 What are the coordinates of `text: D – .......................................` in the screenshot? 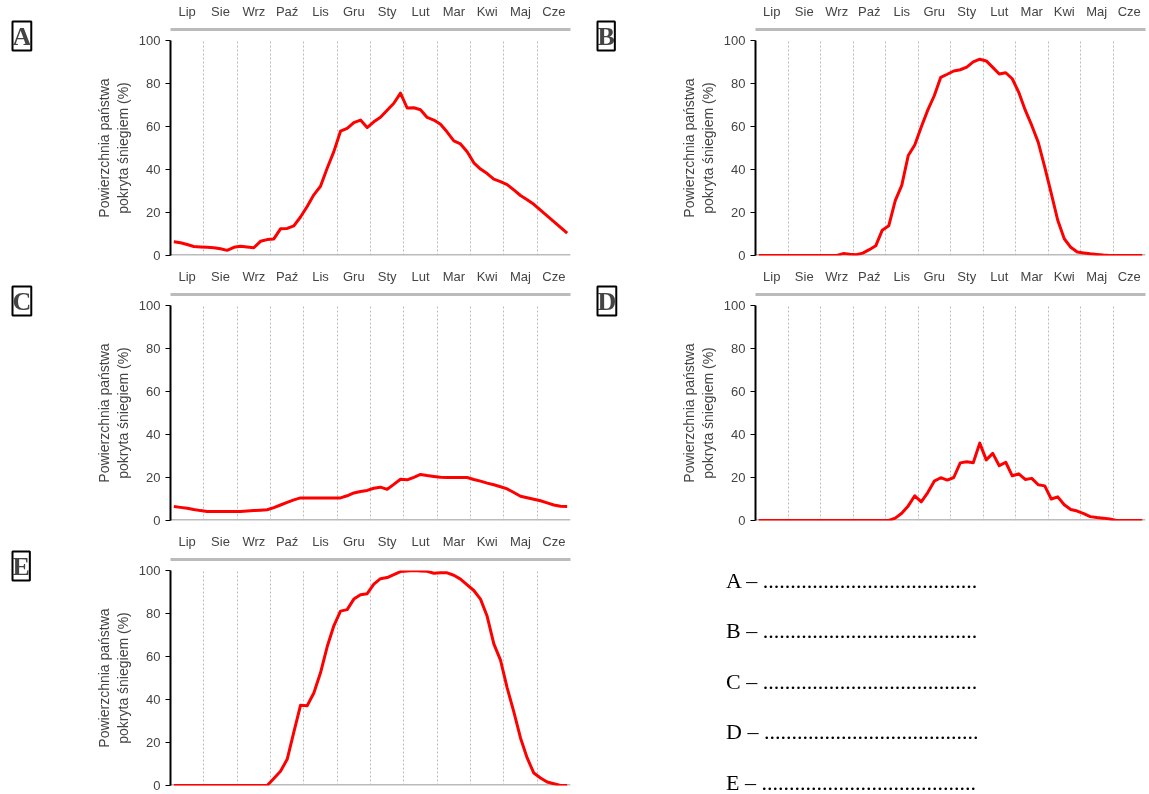 It's located at (852, 732).